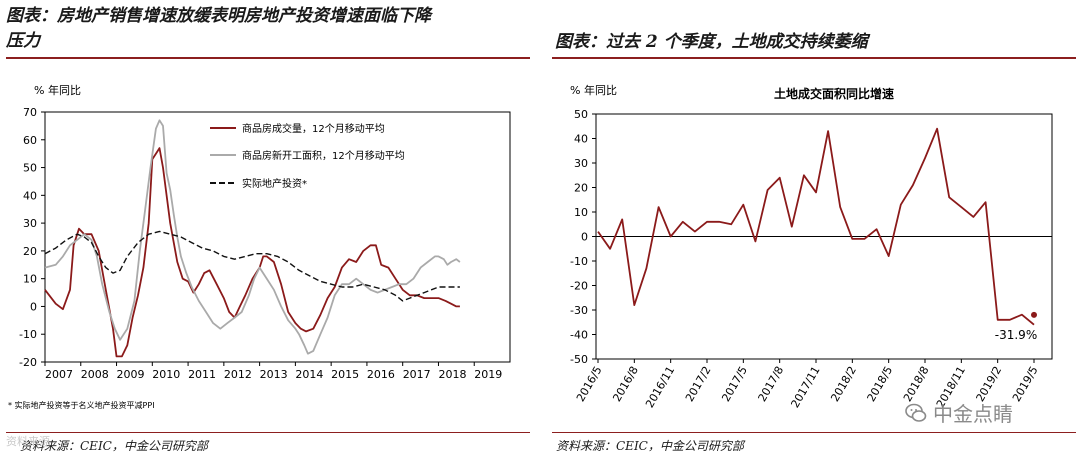 Image resolution: width=1080 pixels, height=458 pixels. I want to click on left-y-unit: % 年同比, so click(57, 90).